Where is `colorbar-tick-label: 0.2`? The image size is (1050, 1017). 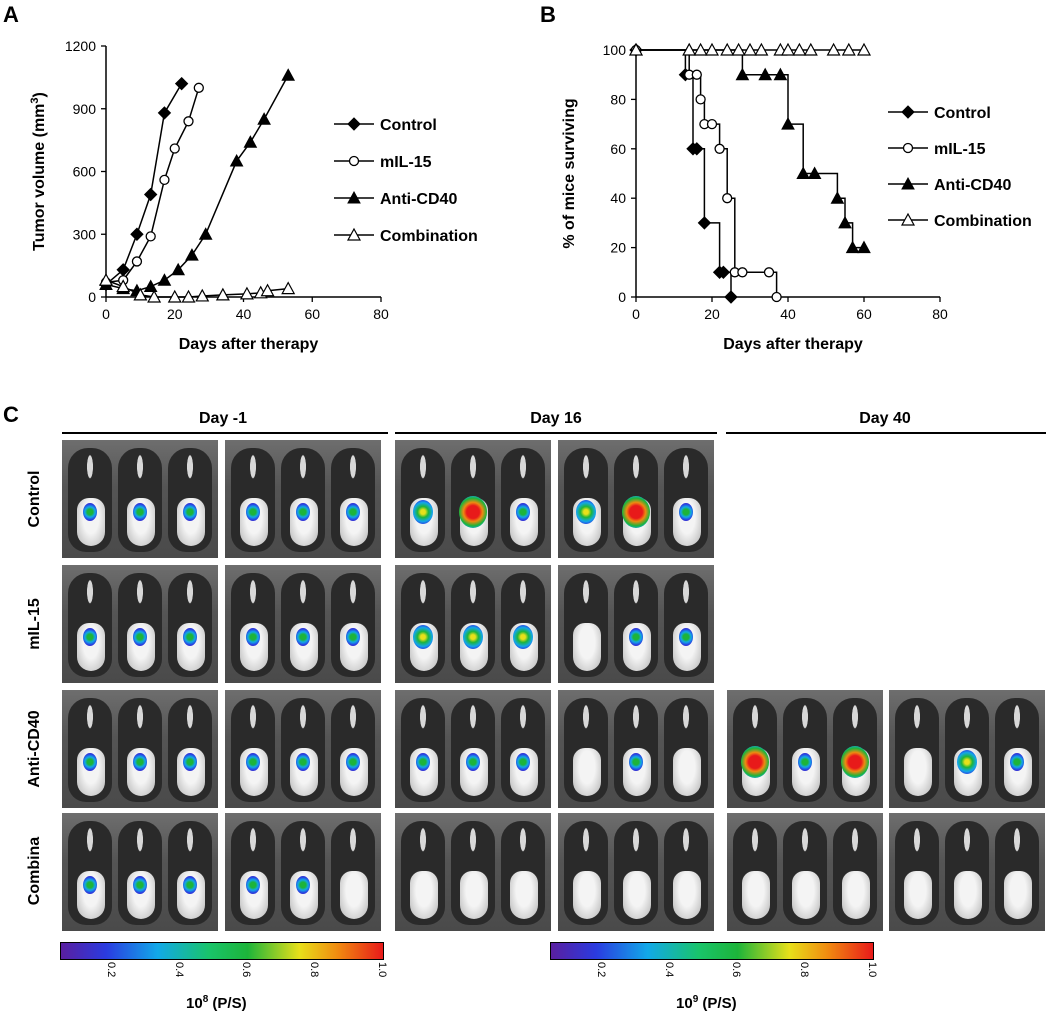 colorbar-tick-label: 0.2 is located at coordinates (110, 970).